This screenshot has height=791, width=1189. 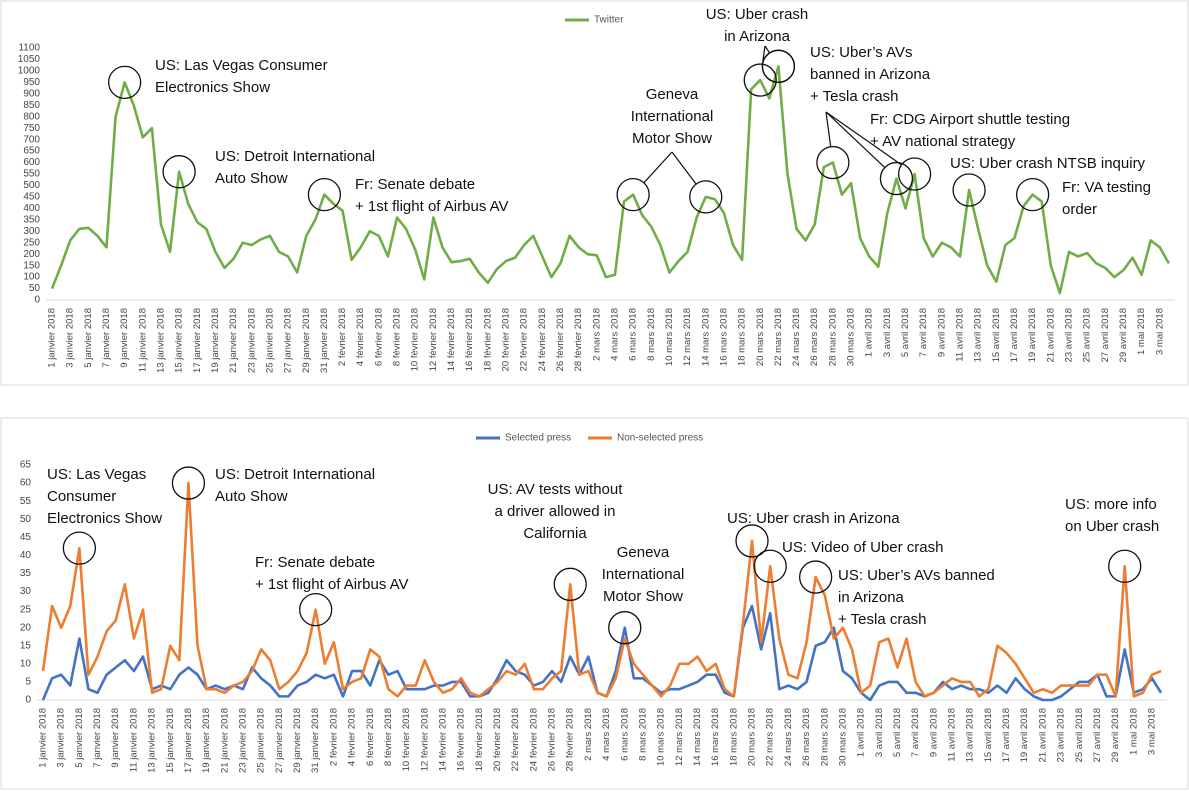 I want to click on y-tick-label: 450, so click(x=31, y=197).